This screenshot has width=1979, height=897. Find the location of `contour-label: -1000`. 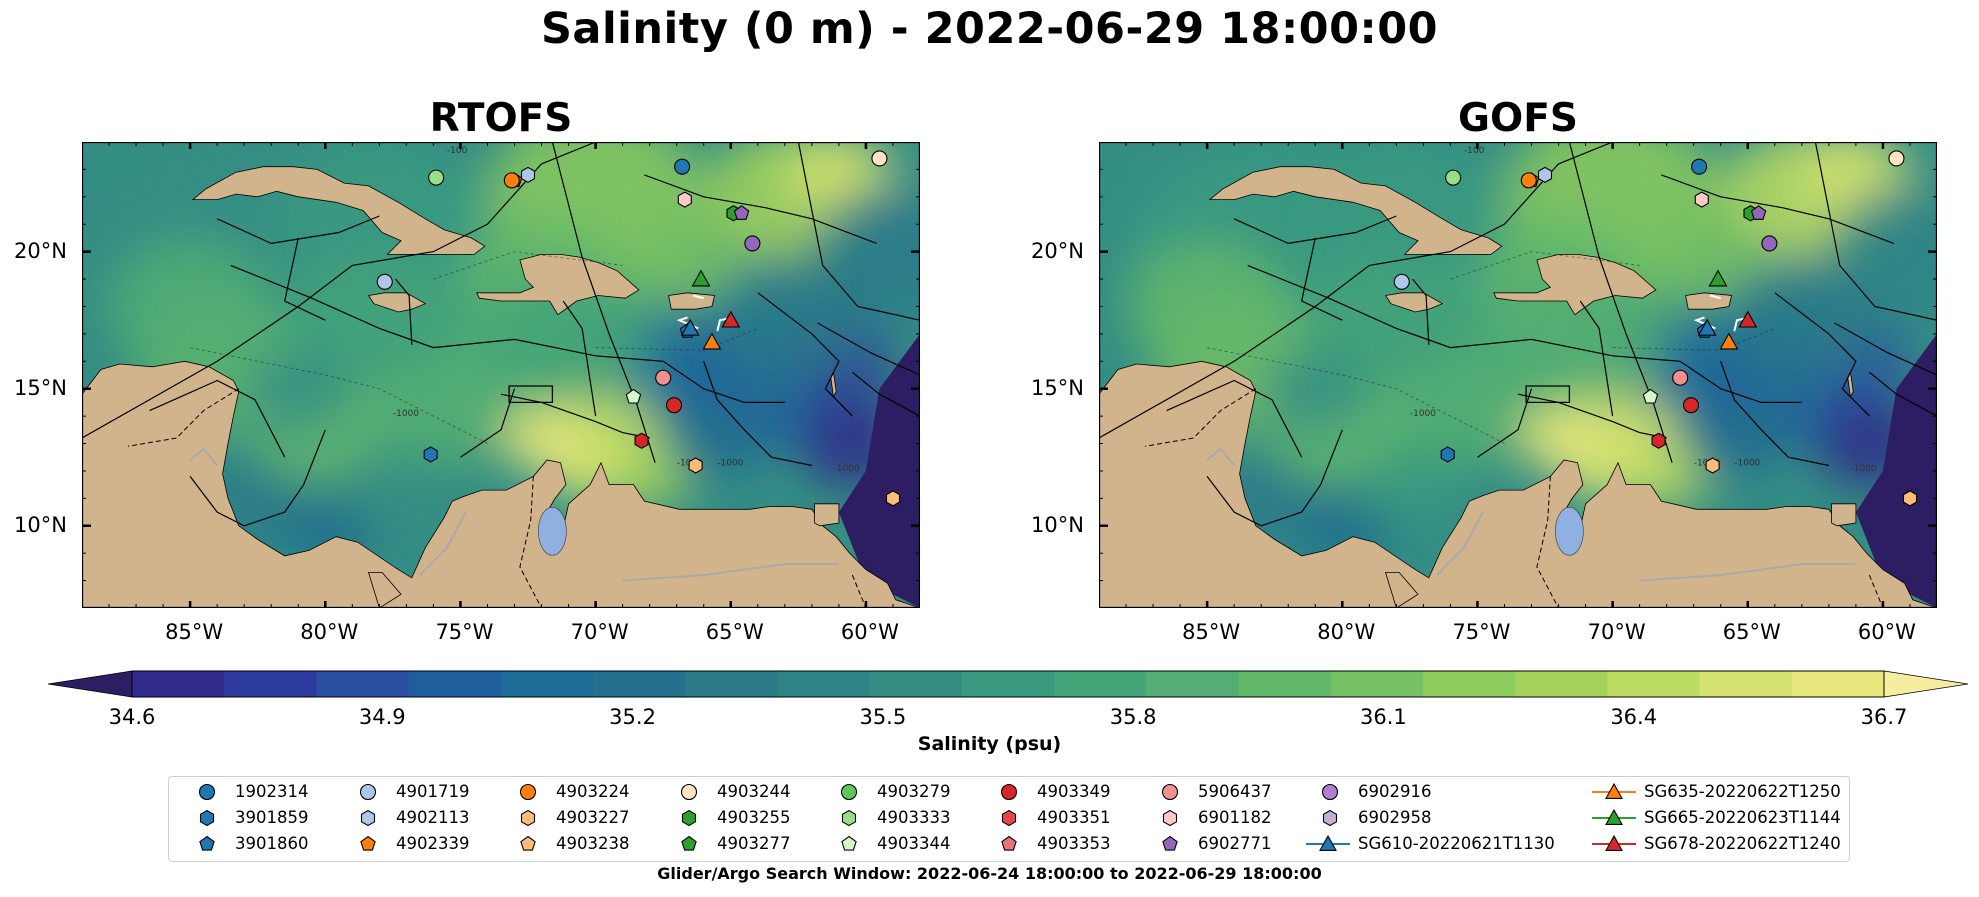

contour-label: -1000 is located at coordinates (1423, 414).